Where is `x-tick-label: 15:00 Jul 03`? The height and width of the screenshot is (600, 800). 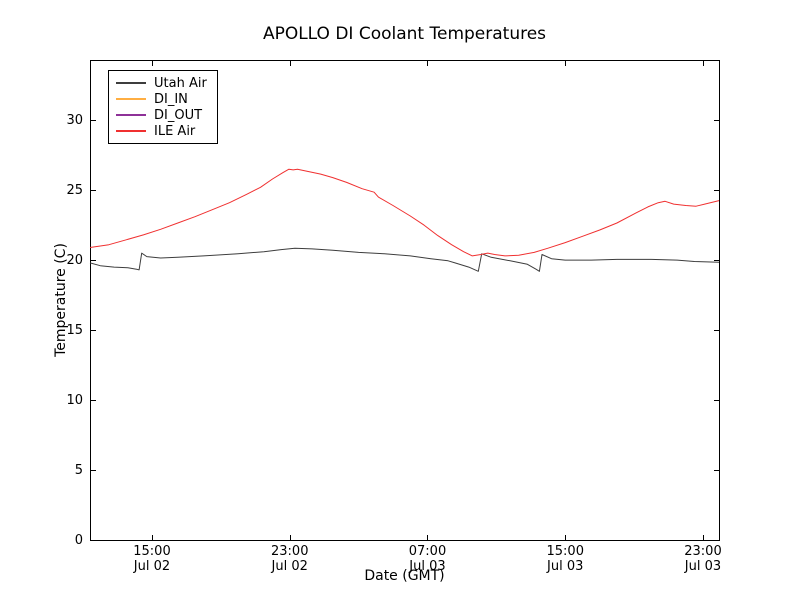
x-tick-label: 15:00 Jul 03 is located at coordinates (565, 559).